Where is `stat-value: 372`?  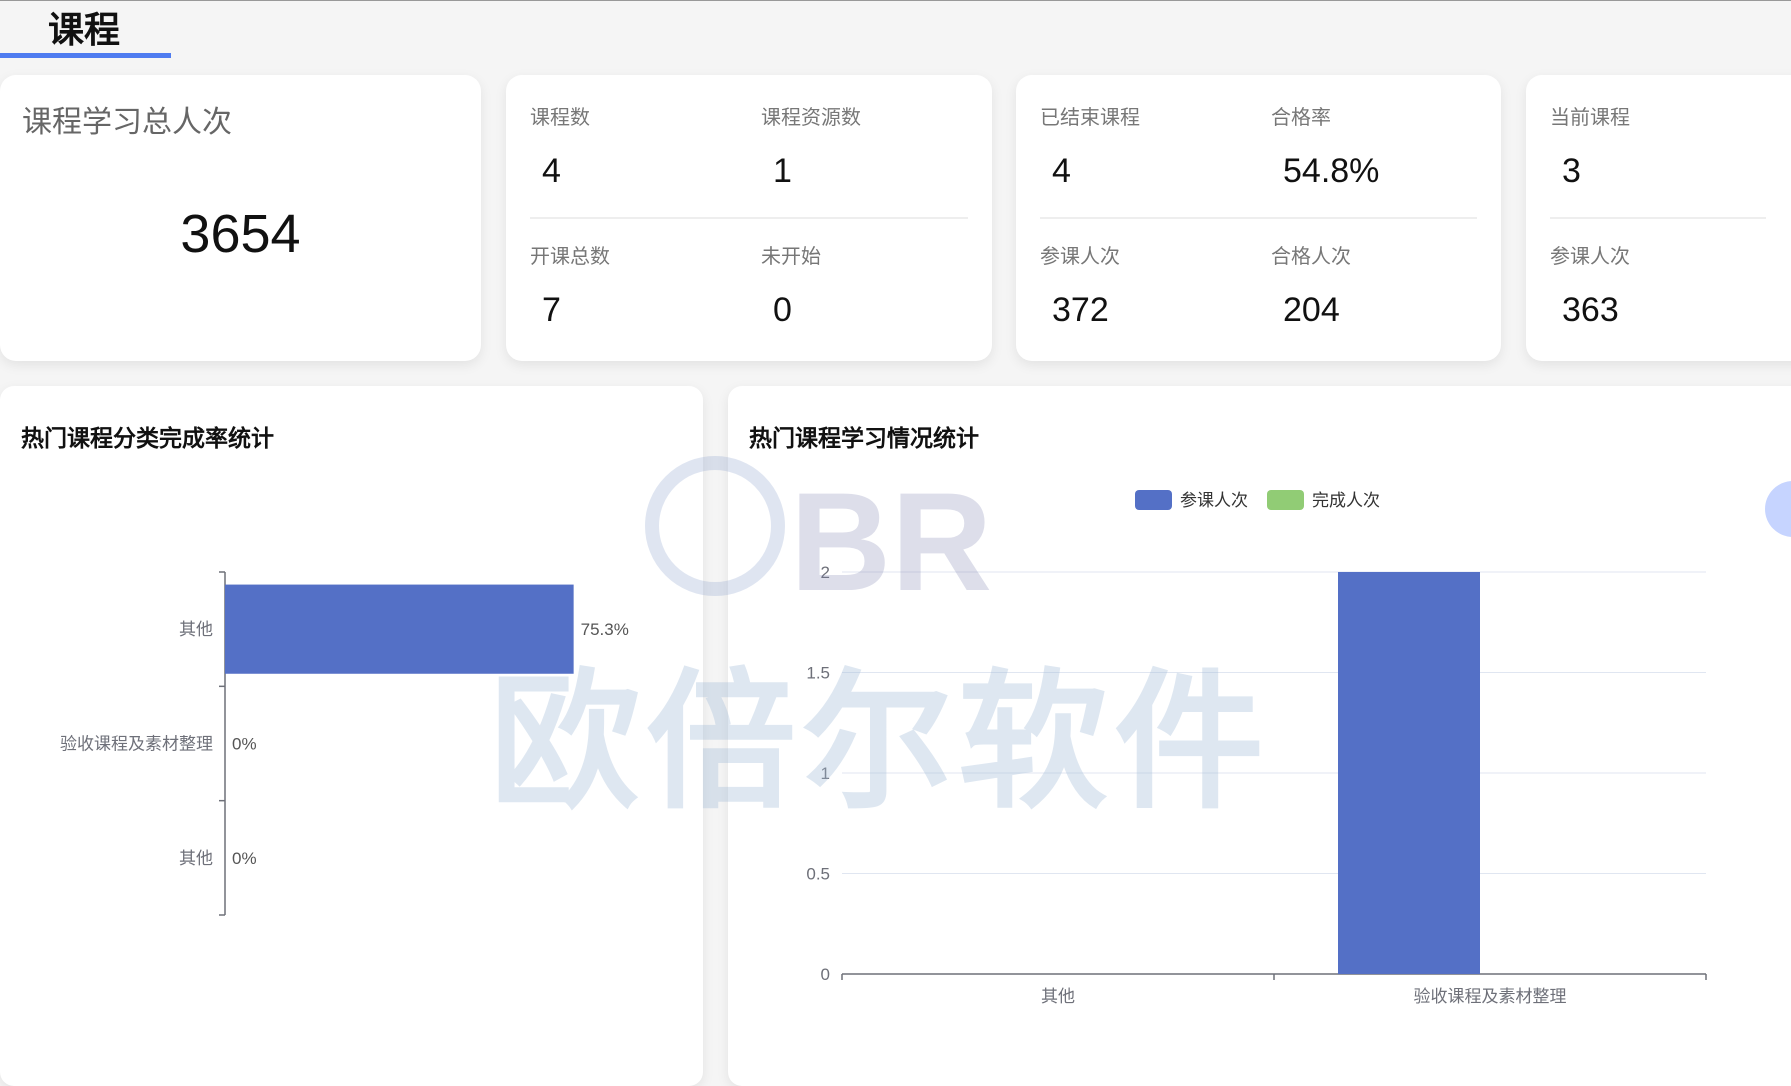 stat-value: 372 is located at coordinates (1080, 310).